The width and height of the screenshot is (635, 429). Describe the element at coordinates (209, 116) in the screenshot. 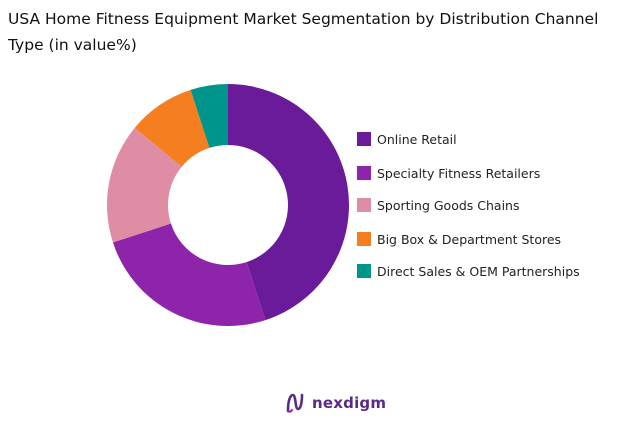

I see `donut-slice-direct-sales-oem-partnerships` at that location.